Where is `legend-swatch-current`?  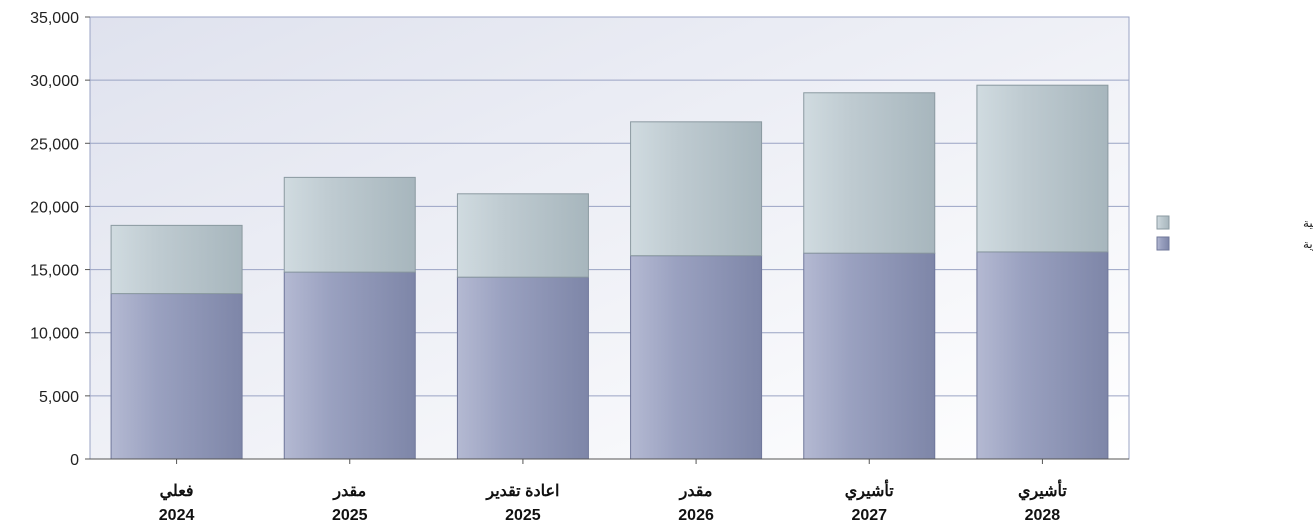 legend-swatch-current is located at coordinates (1163, 243).